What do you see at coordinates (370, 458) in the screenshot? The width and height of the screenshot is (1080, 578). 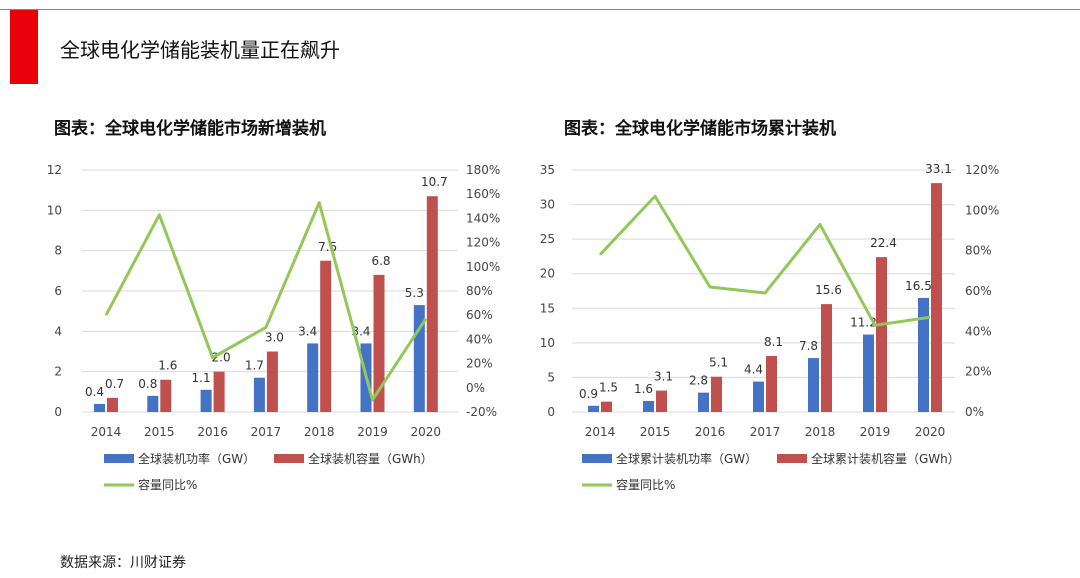 I see `legend-label: 全球装机容量（GWh）` at bounding box center [370, 458].